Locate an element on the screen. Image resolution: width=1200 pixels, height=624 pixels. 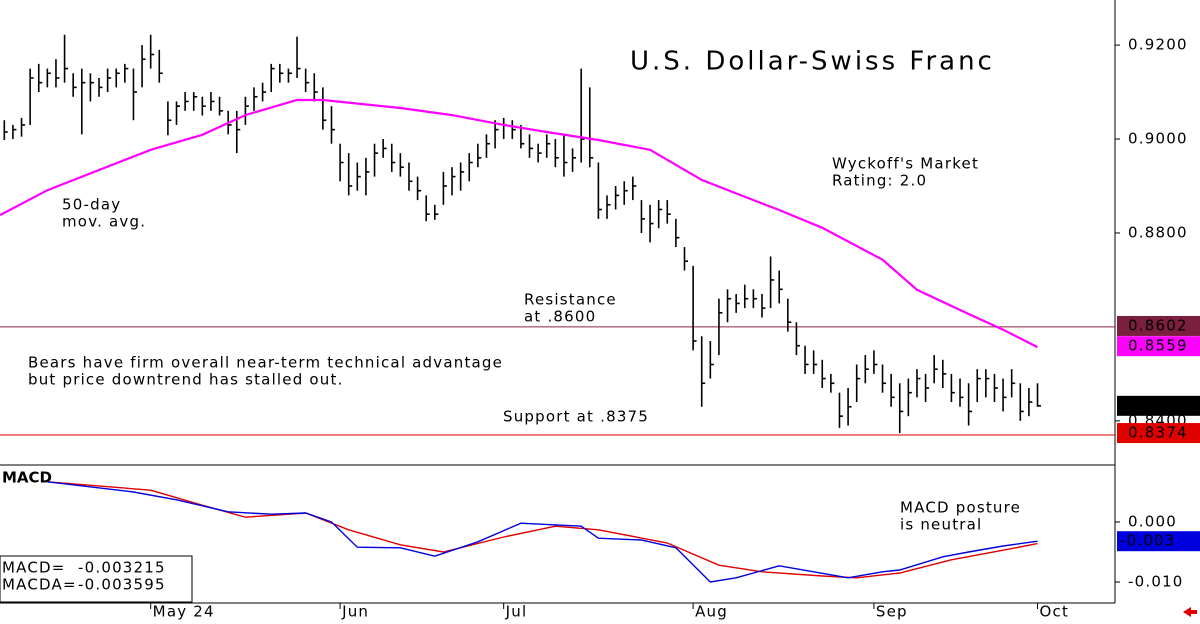
annotation: Wyckoff's Market is located at coordinates (905, 164).